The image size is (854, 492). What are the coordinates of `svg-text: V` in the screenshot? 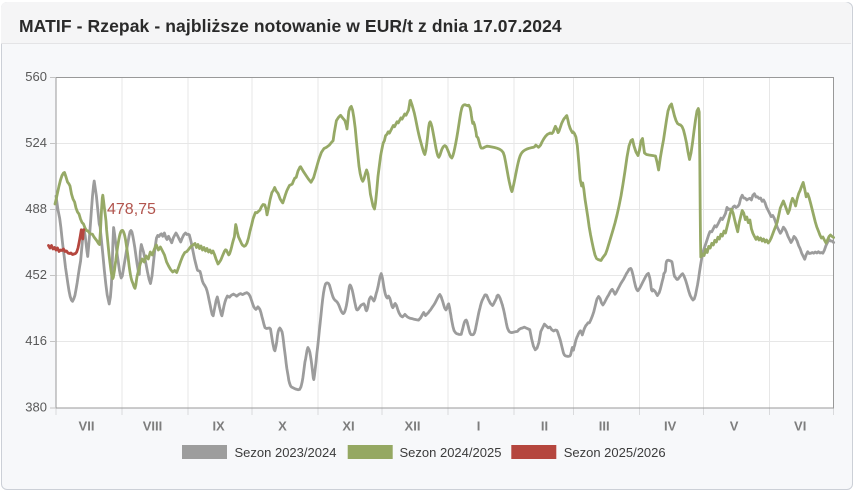 It's located at (734, 426).